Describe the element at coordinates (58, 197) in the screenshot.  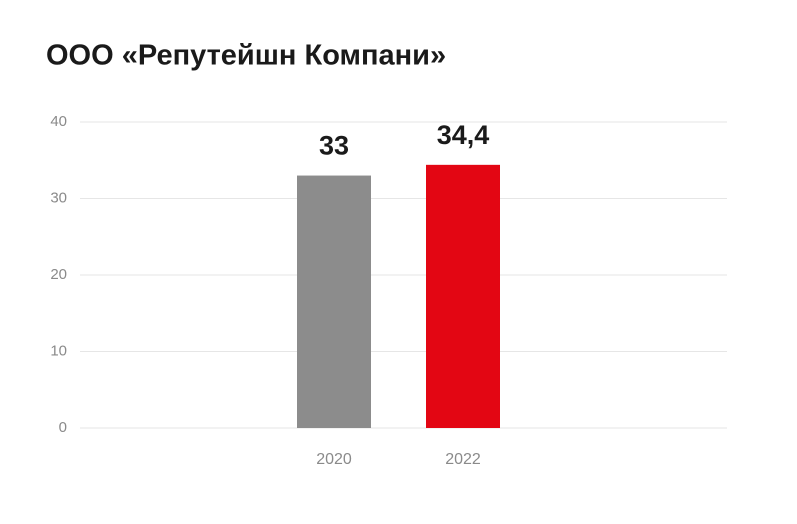
I see `y-tick-label: 30` at that location.